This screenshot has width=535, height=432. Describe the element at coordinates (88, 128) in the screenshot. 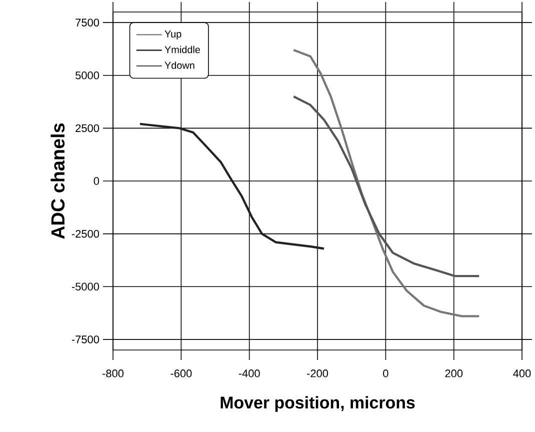

I see `y-tick-label: 2500` at that location.